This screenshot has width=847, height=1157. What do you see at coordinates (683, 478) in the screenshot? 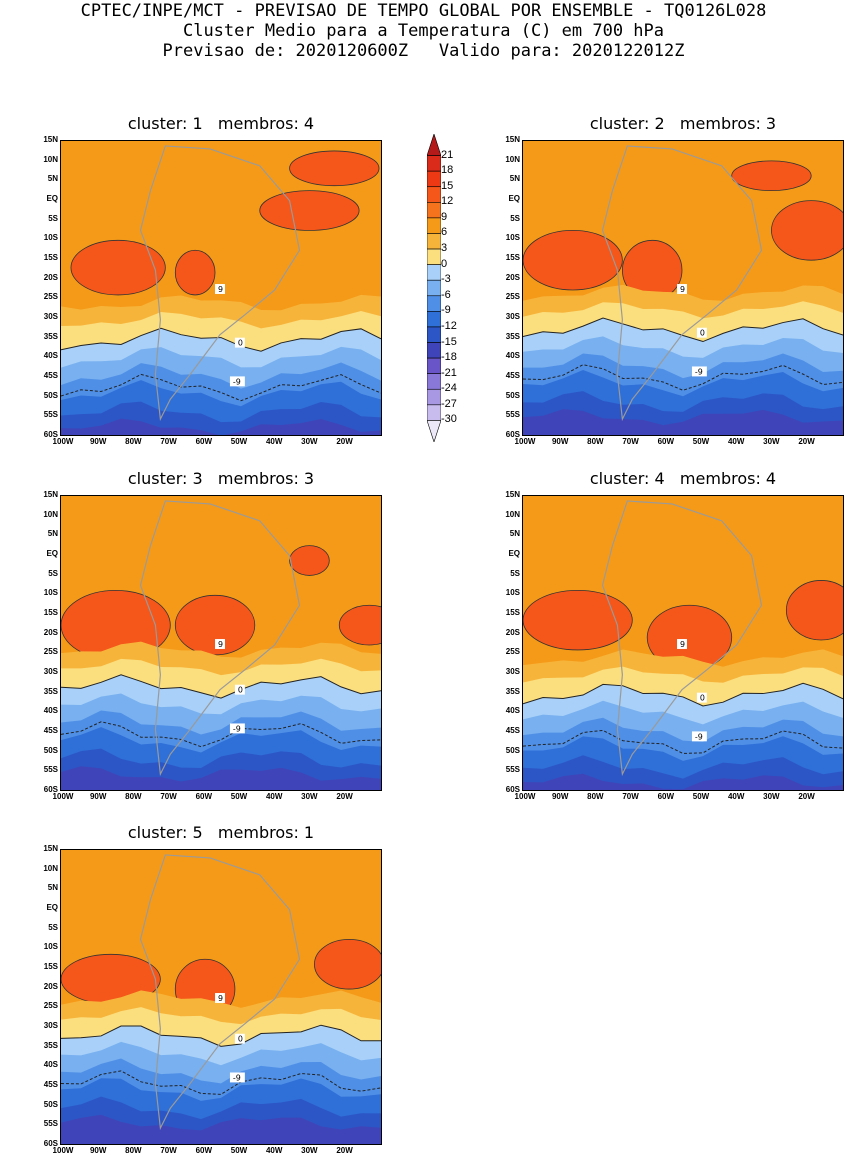
I see `cluster-title: cluster: 4 membros: 4` at bounding box center [683, 478].